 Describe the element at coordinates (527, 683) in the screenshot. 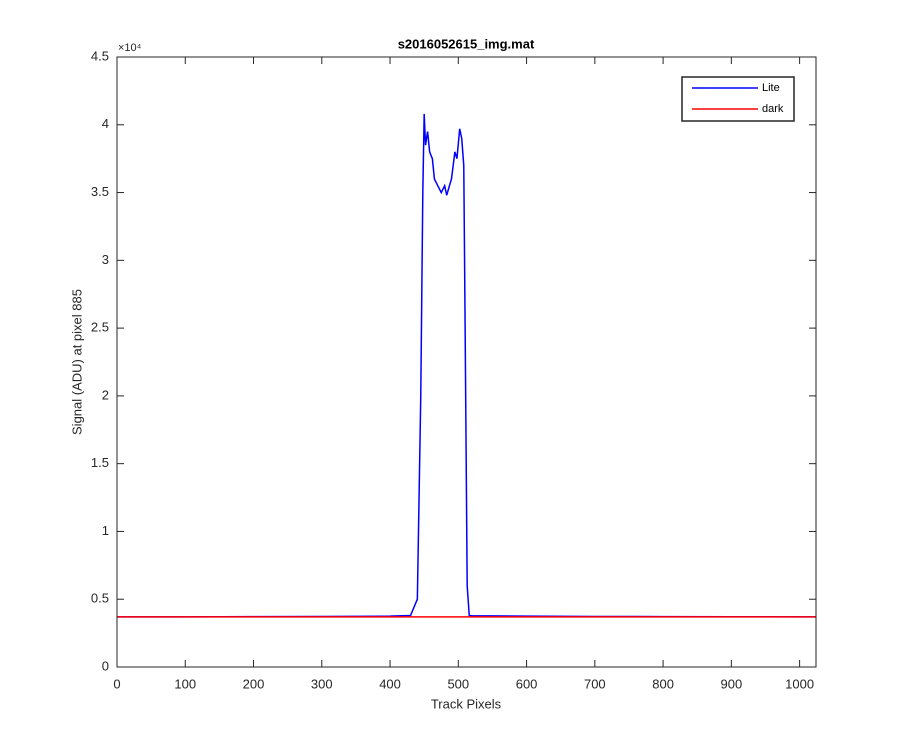

I see `x-tick-label: 600` at that location.